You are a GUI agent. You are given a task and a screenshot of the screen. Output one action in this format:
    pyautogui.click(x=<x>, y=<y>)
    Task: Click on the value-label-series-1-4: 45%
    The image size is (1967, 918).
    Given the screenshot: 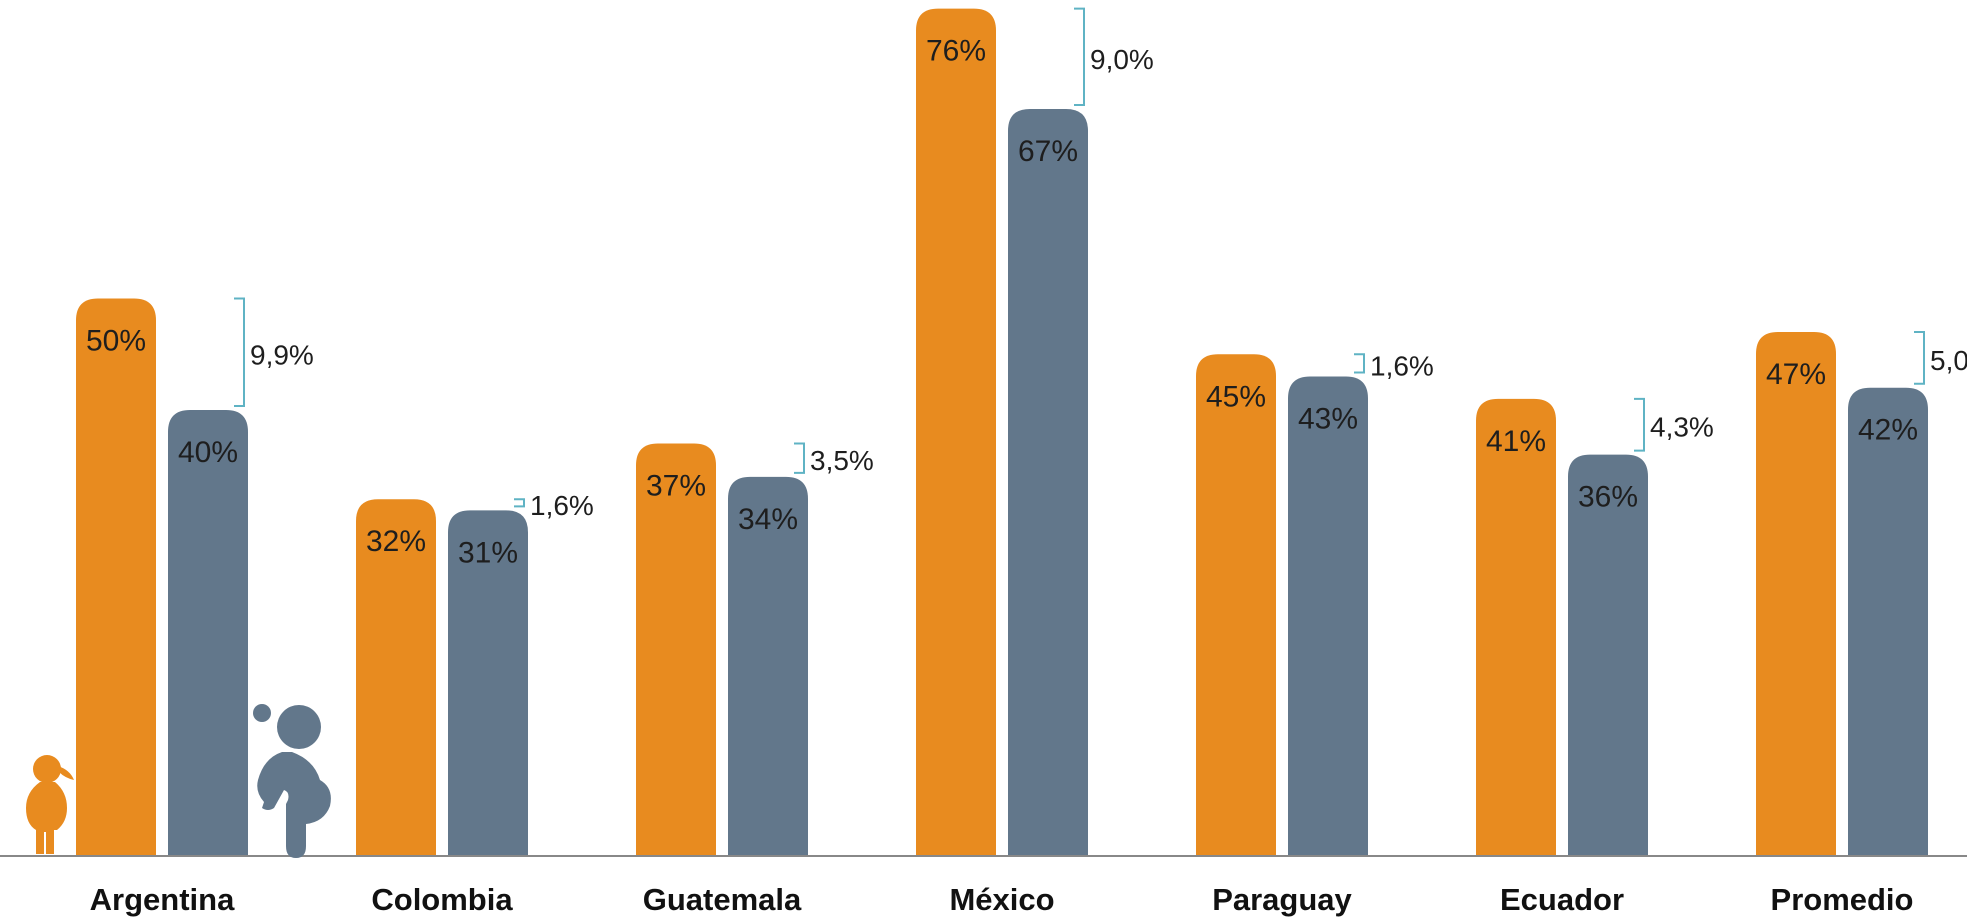 What is the action you would take?
    pyautogui.click(x=1236, y=396)
    